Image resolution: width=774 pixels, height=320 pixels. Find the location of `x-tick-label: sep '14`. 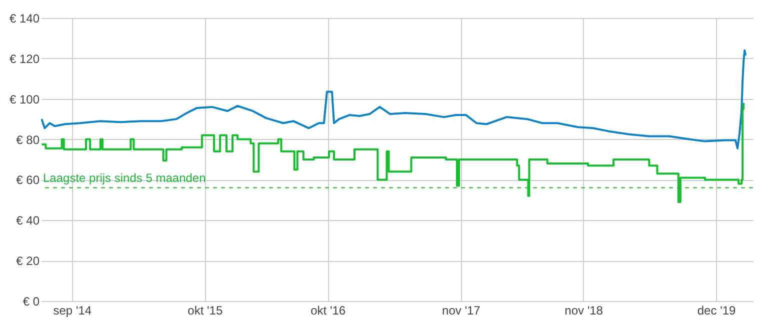

x-tick-label: sep '14 is located at coordinates (72, 311).